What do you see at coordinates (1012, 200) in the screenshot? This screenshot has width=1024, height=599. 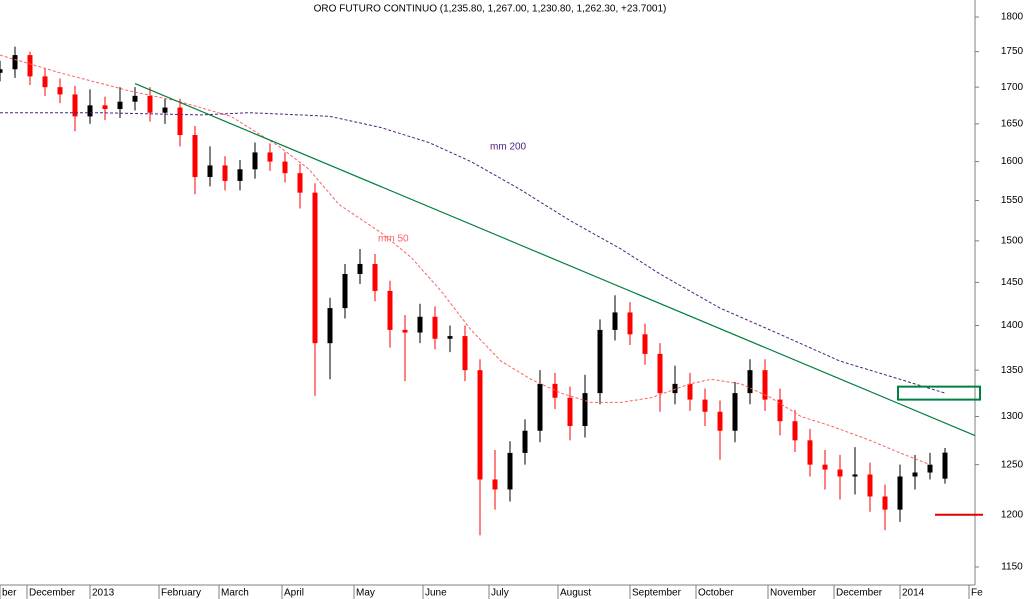 I see `y-tick-label: 1550` at bounding box center [1012, 200].